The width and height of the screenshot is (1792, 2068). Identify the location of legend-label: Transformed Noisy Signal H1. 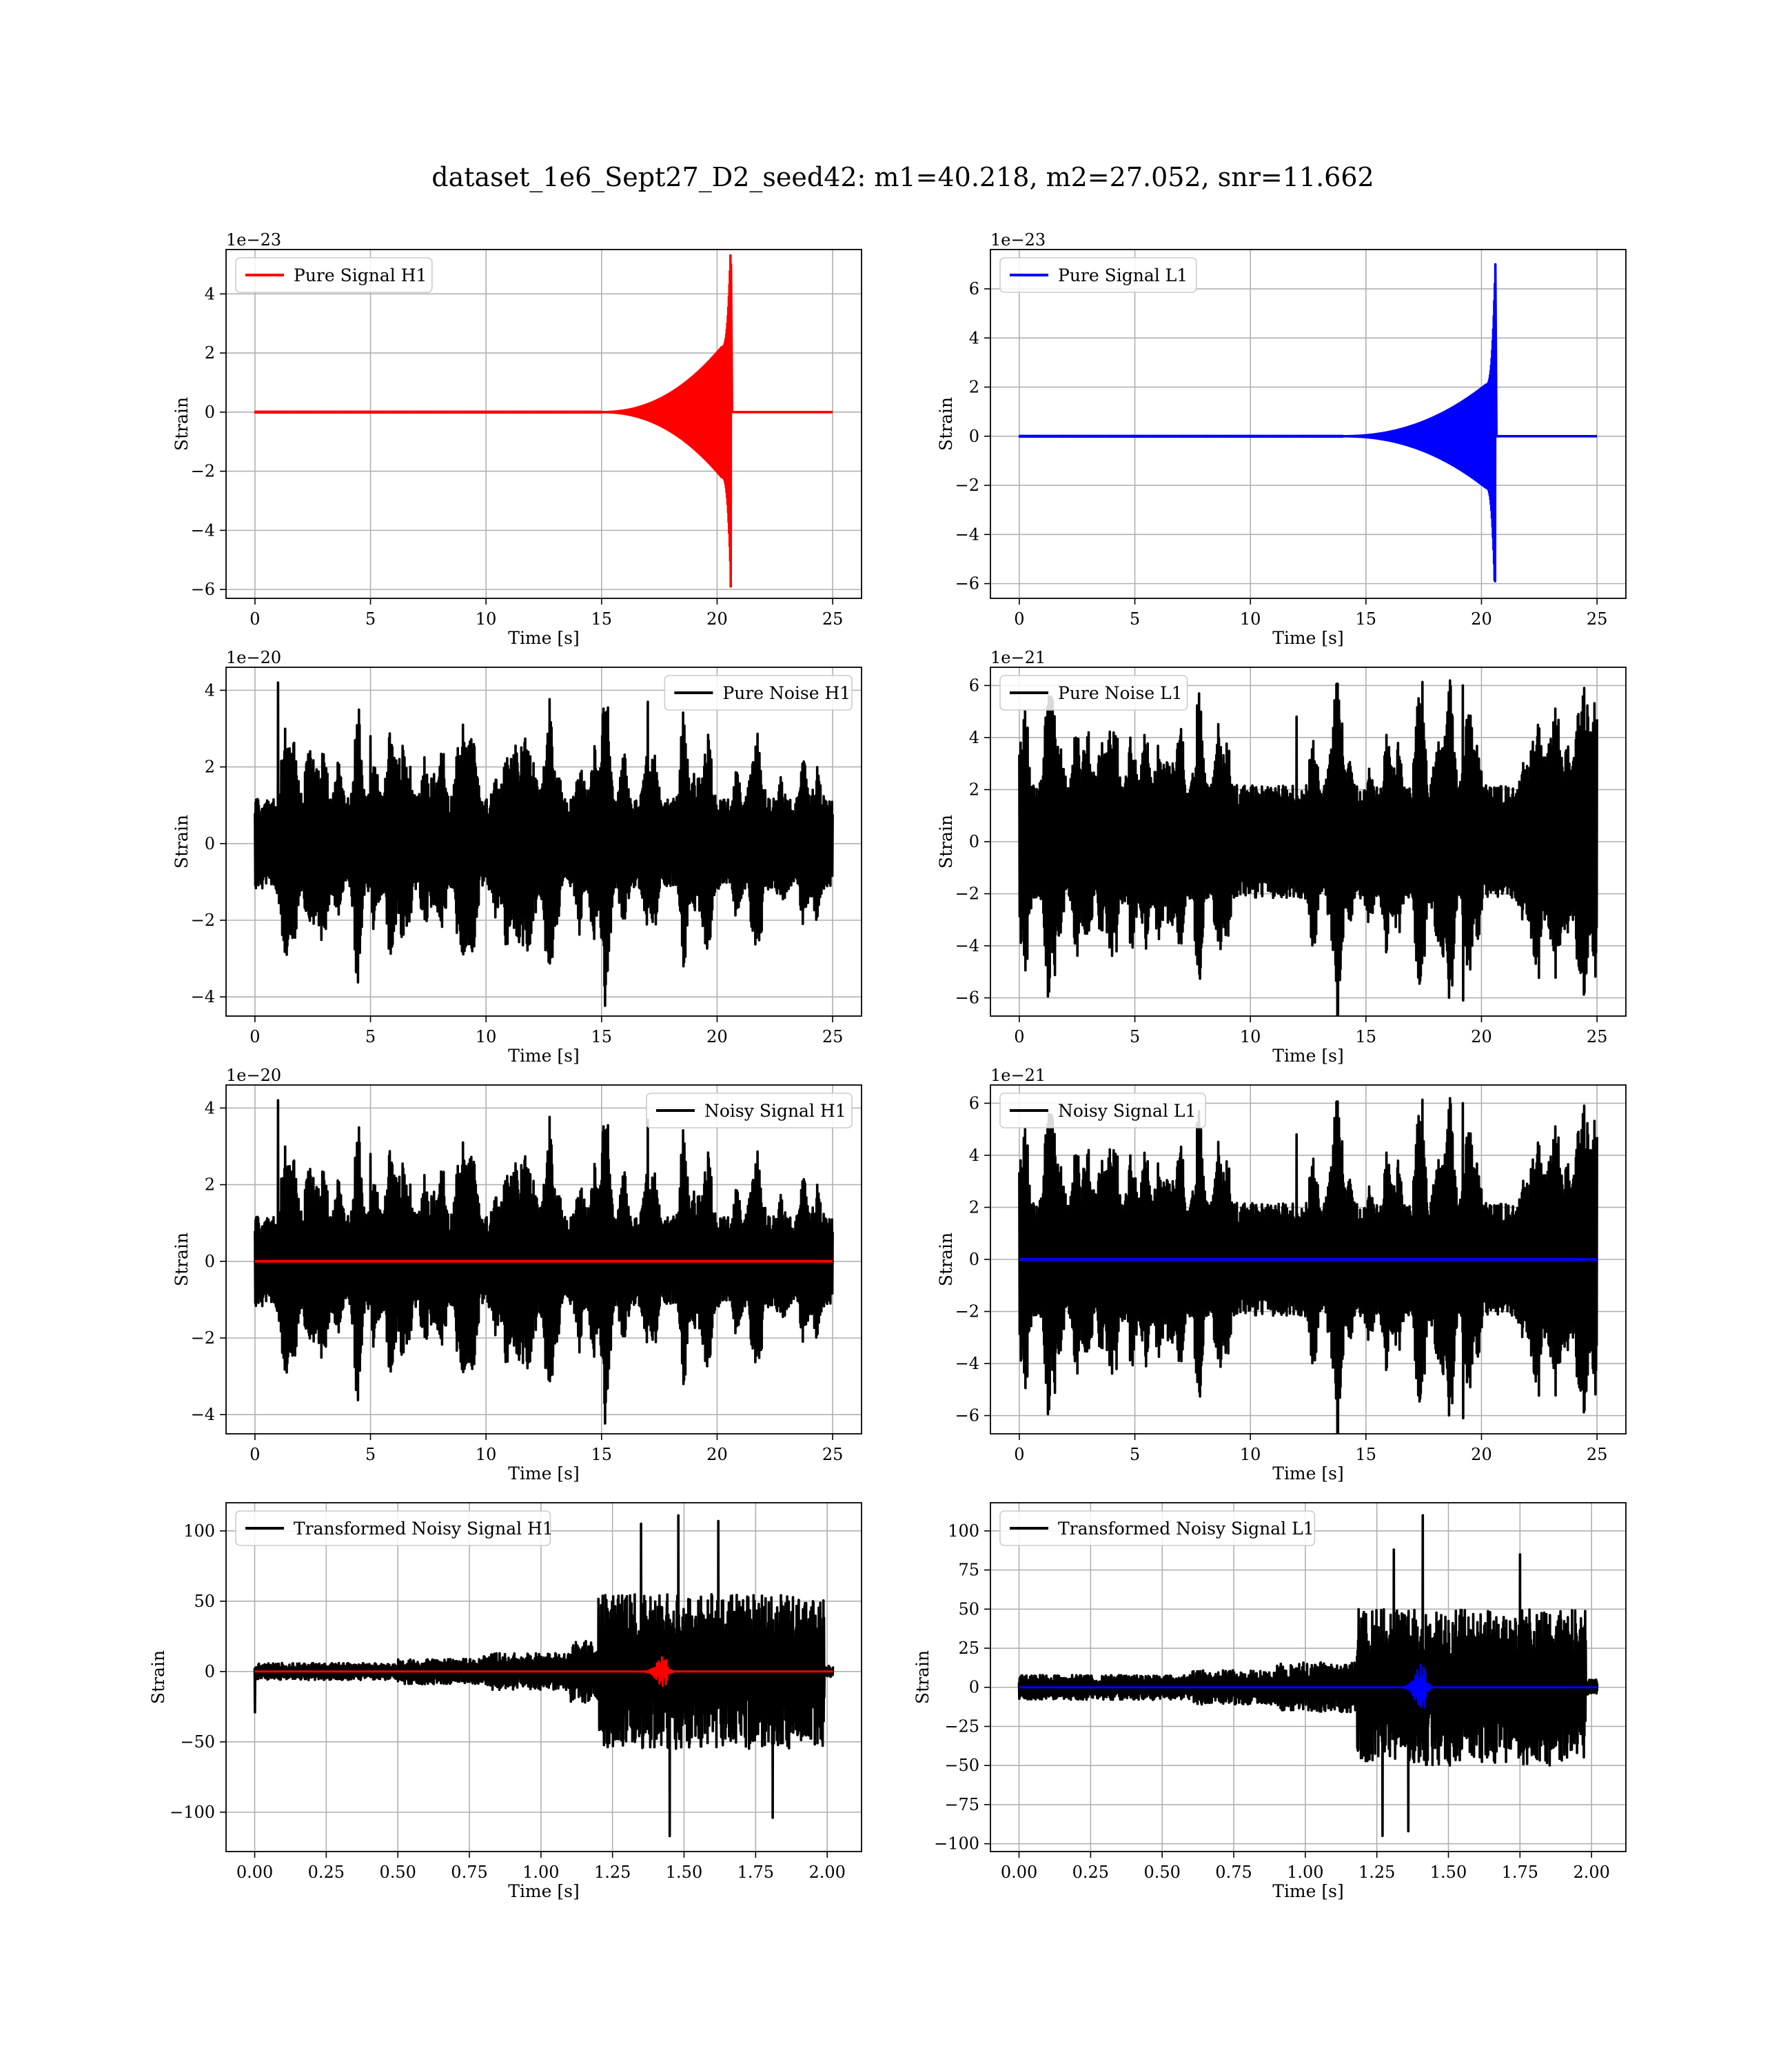
(423, 1529).